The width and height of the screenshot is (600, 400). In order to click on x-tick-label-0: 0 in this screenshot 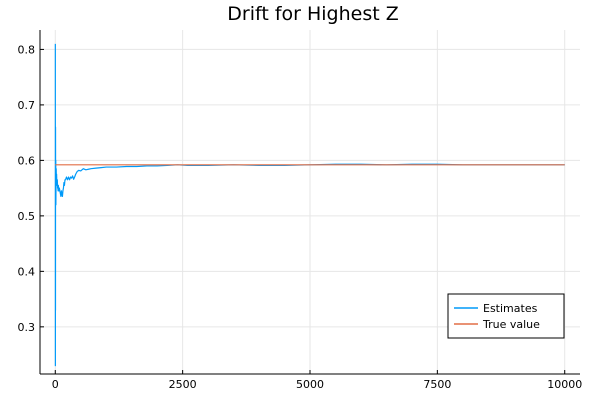, I will do `click(55, 384)`.